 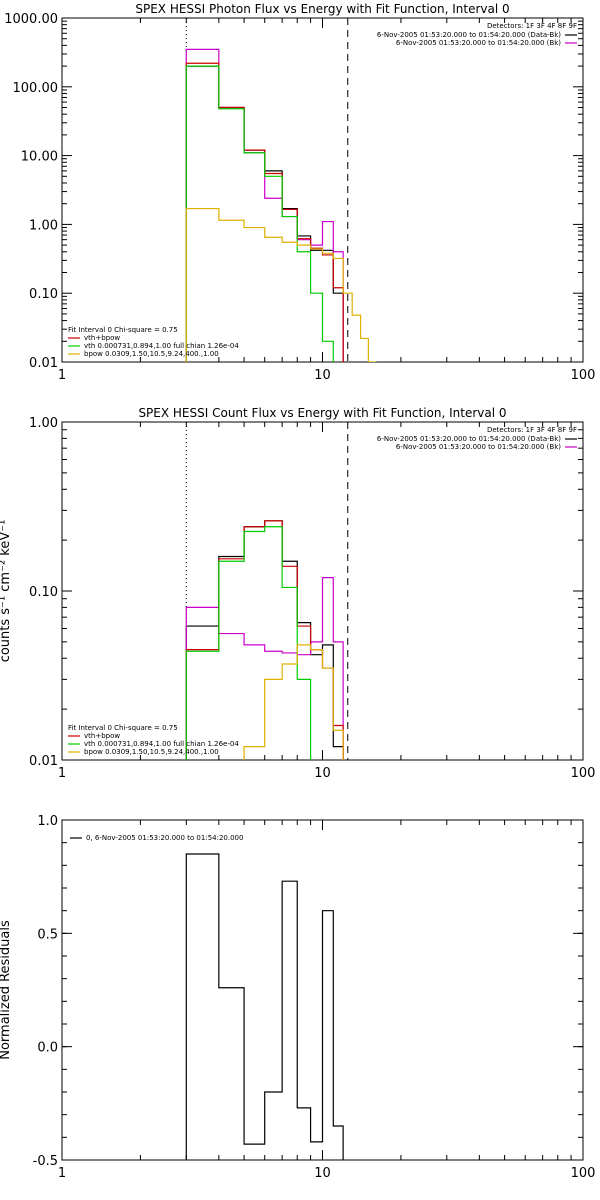 What do you see at coordinates (6, 990) in the screenshot?
I see `y-axis-label: Normalized Residuals` at bounding box center [6, 990].